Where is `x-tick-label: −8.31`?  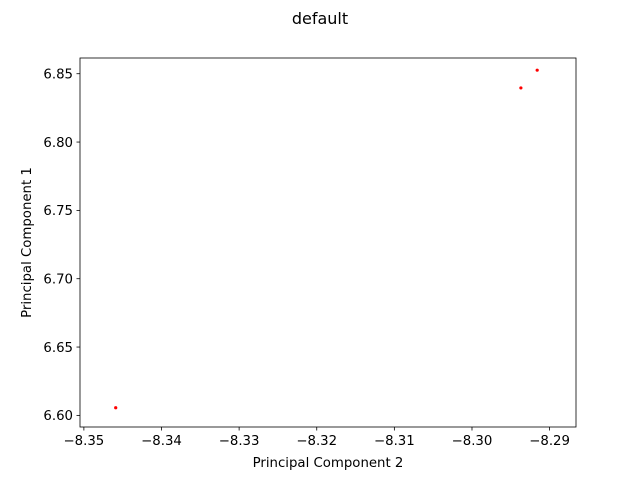 x-tick-label: −8.31 is located at coordinates (394, 441).